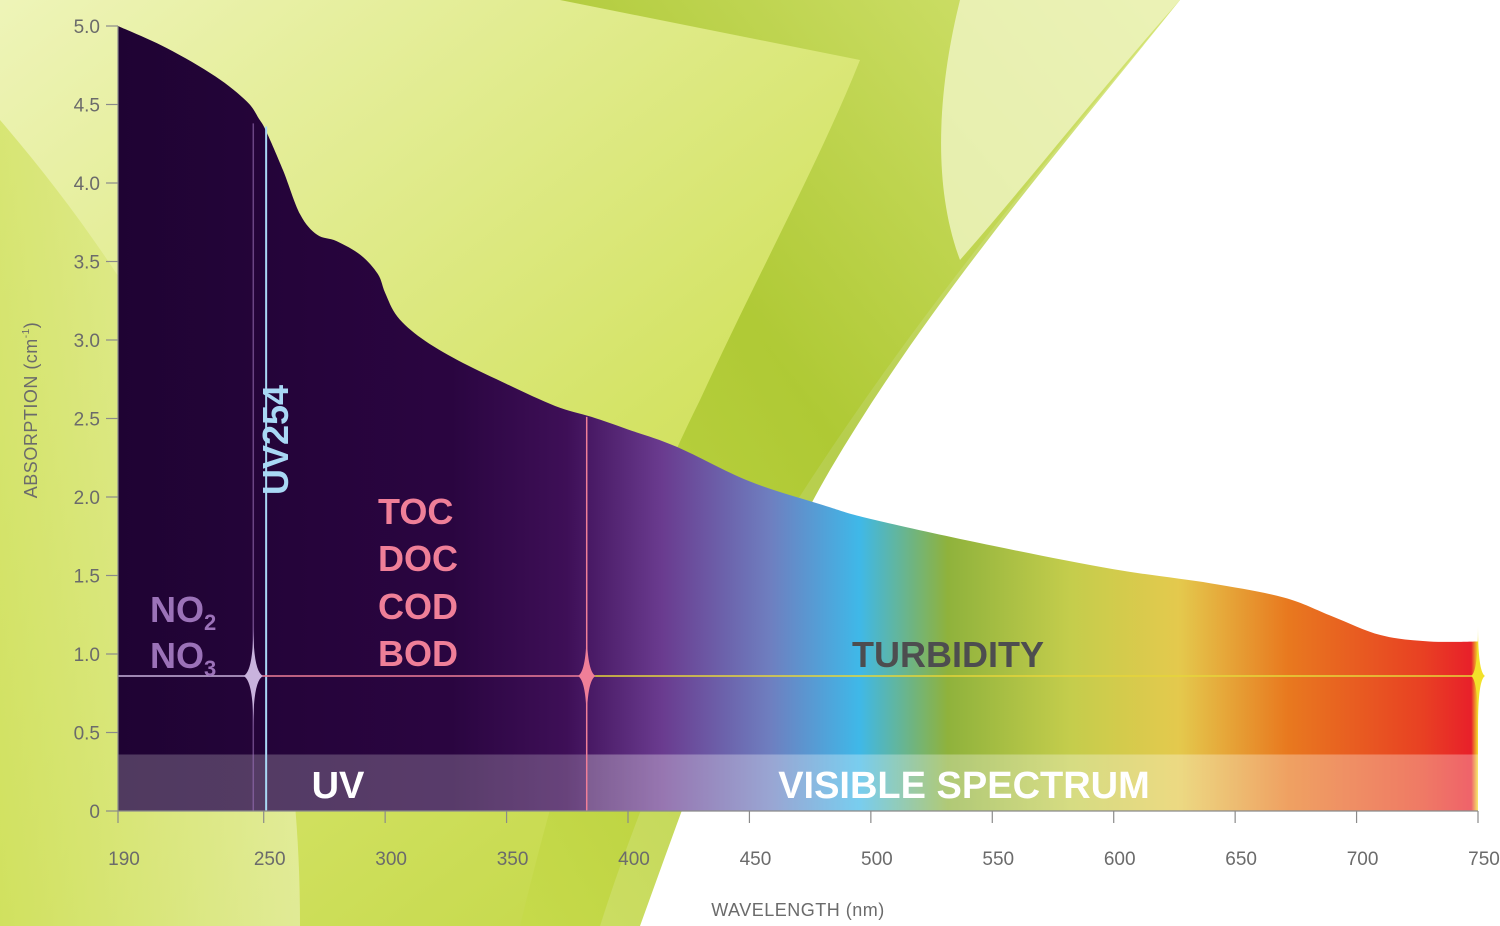 Image resolution: width=1500 pixels, height=926 pixels. What do you see at coordinates (183, 612) in the screenshot?
I see `label-no2: NO2` at bounding box center [183, 612].